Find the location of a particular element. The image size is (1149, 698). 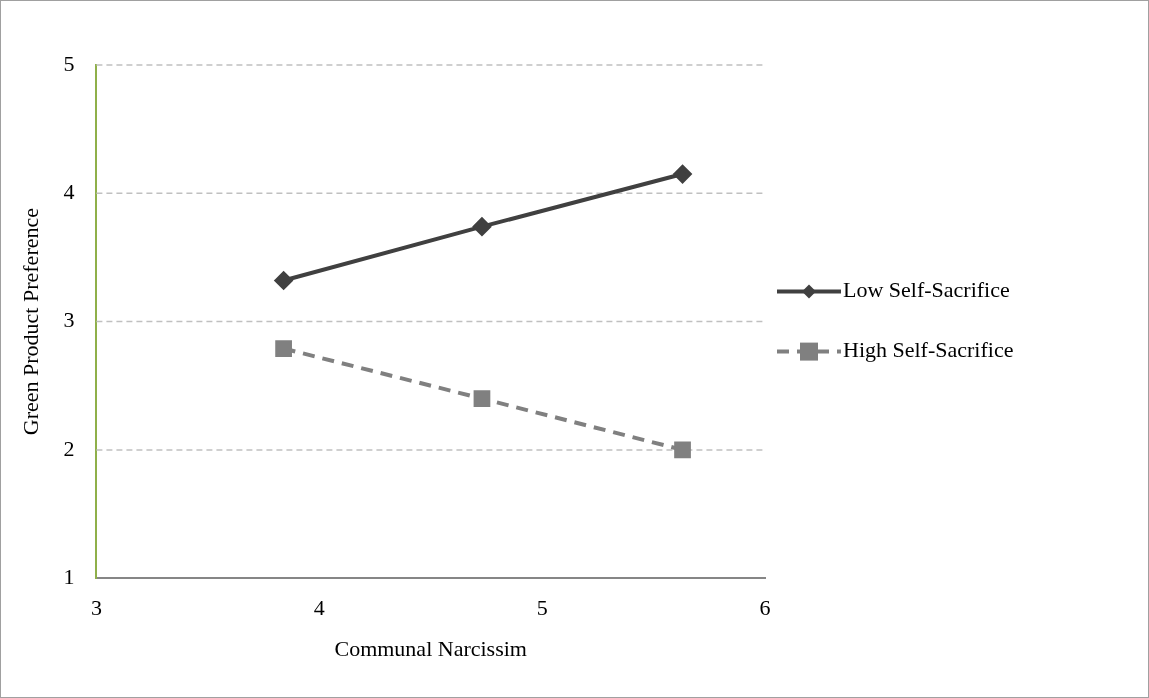

legend-label: High Self-Sacrifice is located at coordinates (928, 350).